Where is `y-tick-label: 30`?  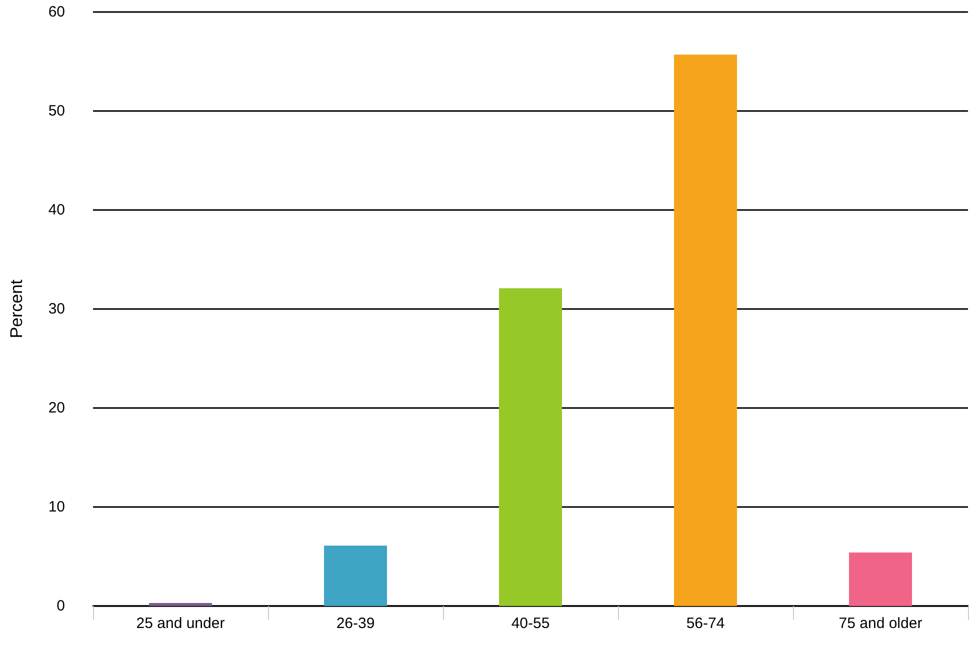 y-tick-label: 30 is located at coordinates (56, 309).